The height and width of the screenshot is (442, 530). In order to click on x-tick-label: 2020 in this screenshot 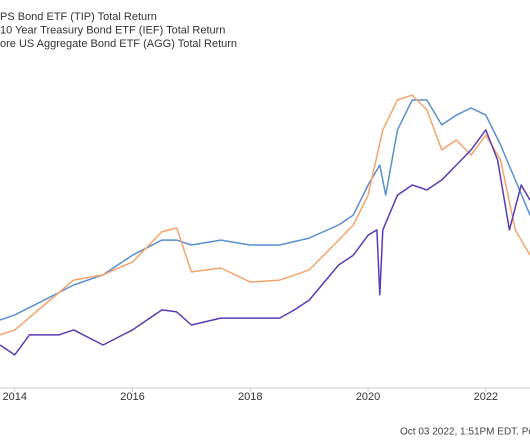, I will do `click(368, 397)`.